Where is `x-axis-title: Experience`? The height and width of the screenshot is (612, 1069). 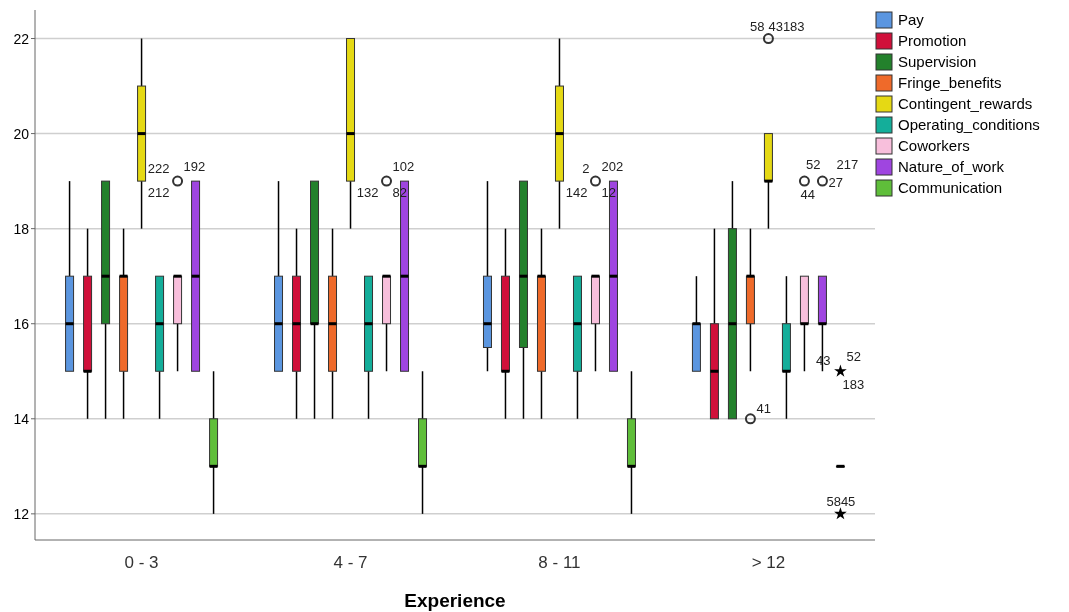 x-axis-title: Experience is located at coordinates (455, 600).